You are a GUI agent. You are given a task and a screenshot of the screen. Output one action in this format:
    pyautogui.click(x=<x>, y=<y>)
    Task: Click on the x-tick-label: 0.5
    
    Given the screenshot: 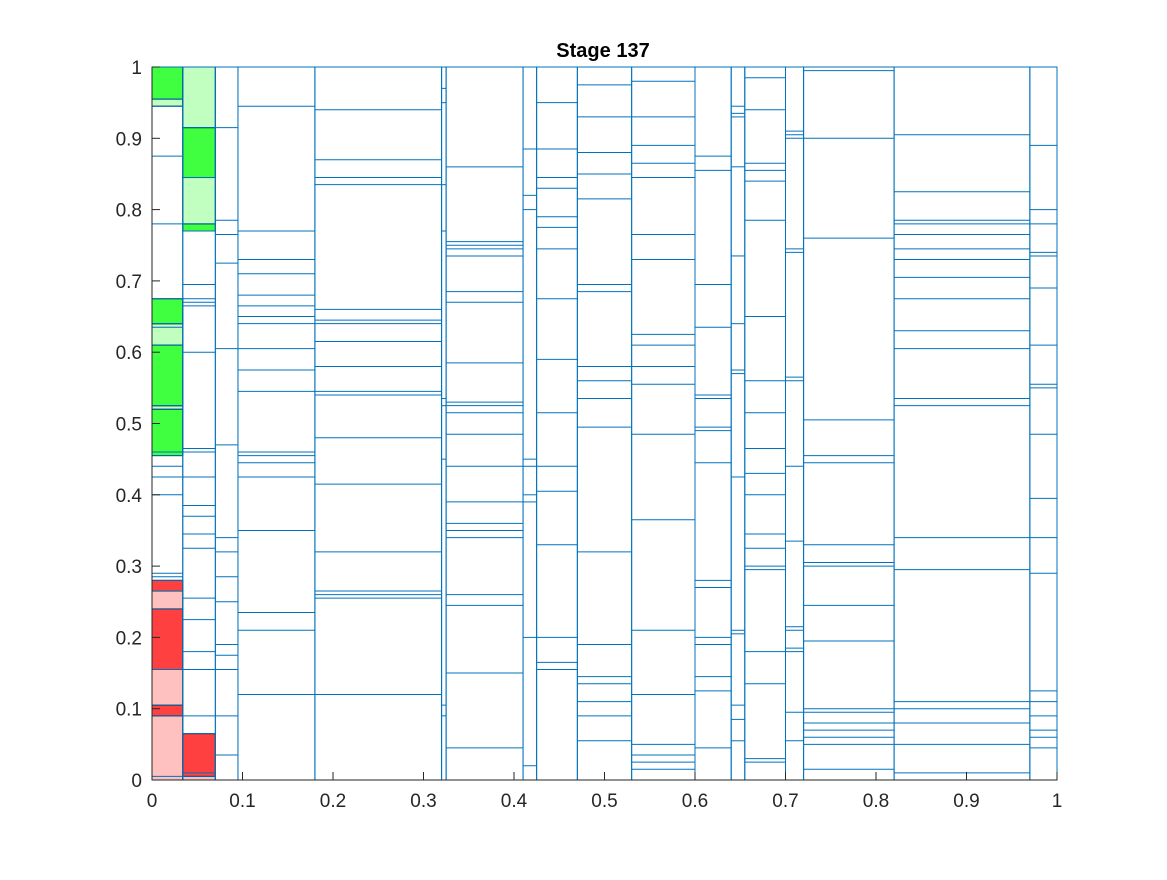 What is the action you would take?
    pyautogui.click(x=604, y=801)
    